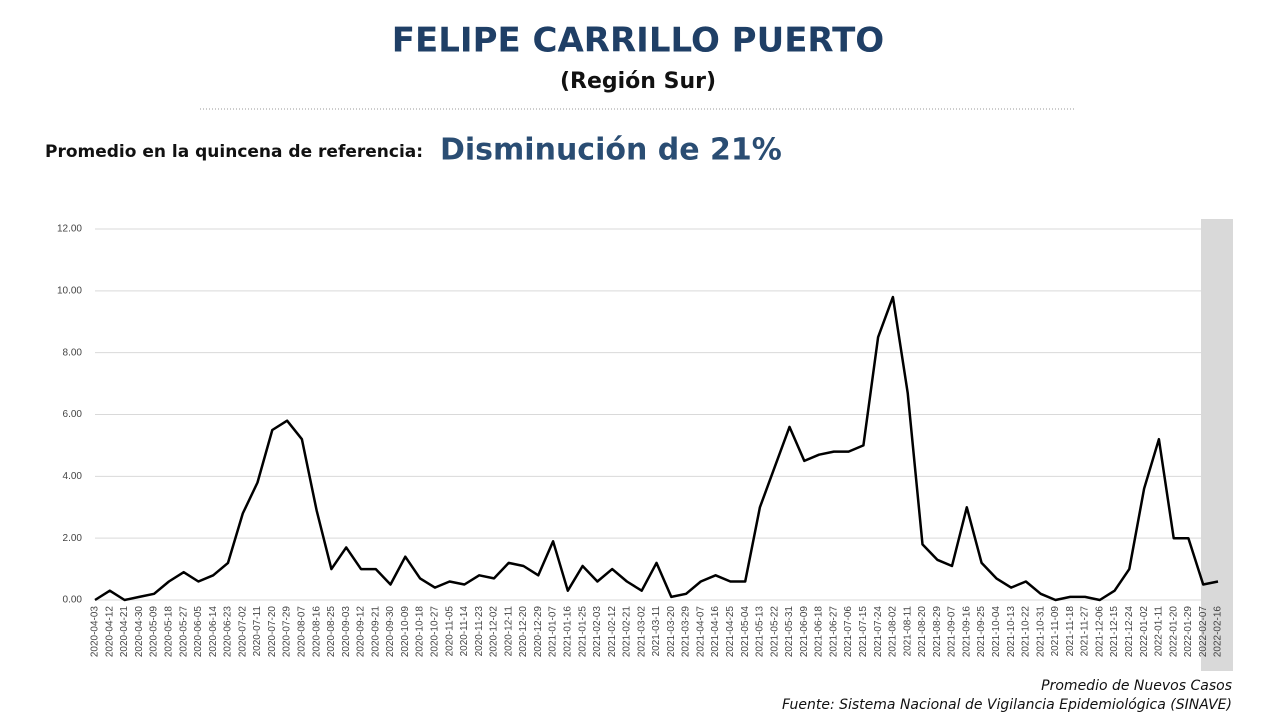 The height and width of the screenshot is (724, 1280). I want to click on highlight-band, so click(1217, 445).